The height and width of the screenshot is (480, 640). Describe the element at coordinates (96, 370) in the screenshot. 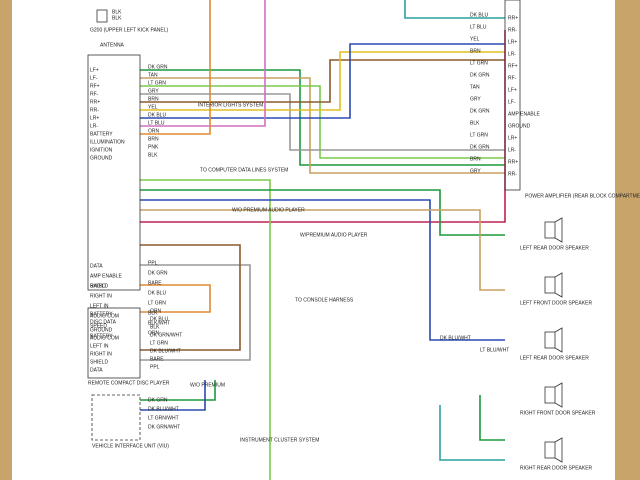

I see `pin-label: DATA` at that location.